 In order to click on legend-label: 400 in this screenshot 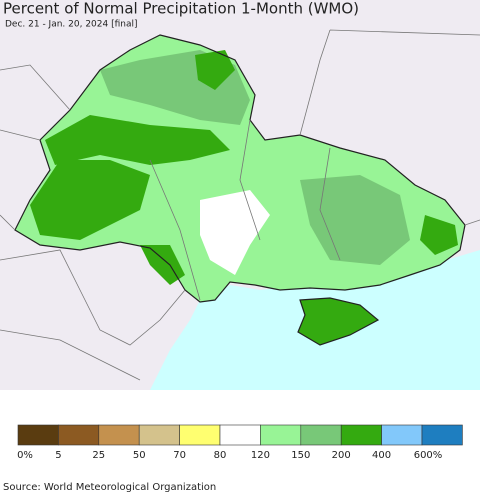, I will do `click(381, 455)`.